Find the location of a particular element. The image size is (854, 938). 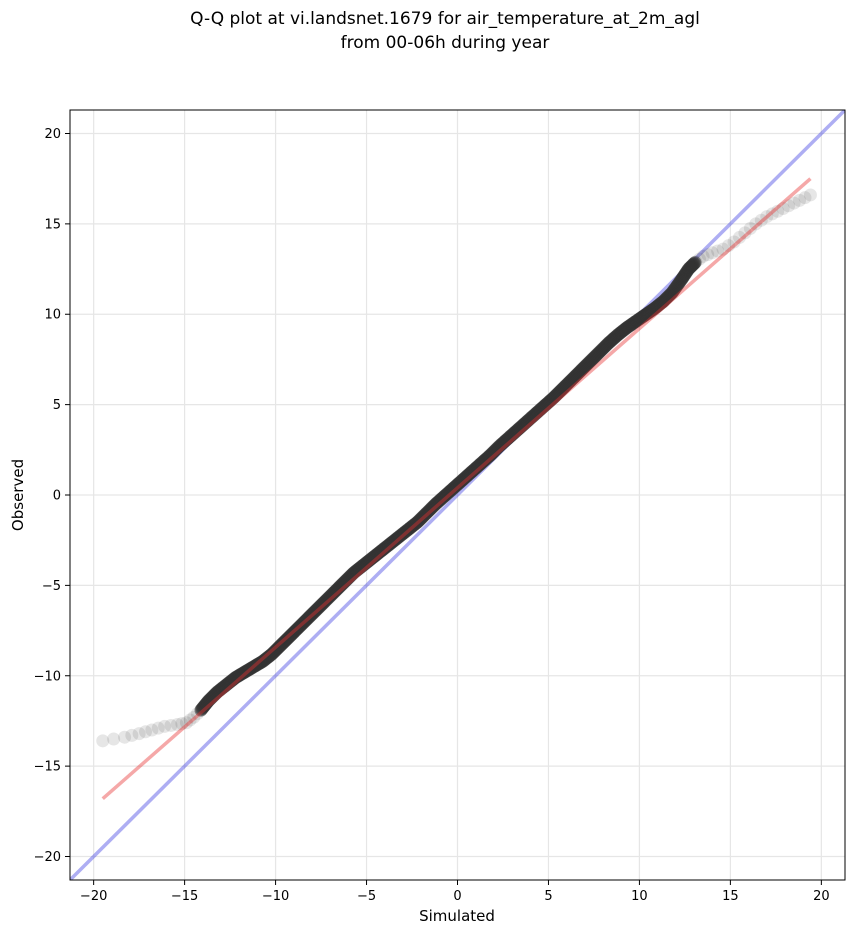

y-tick-label: −15 is located at coordinates (47, 767).